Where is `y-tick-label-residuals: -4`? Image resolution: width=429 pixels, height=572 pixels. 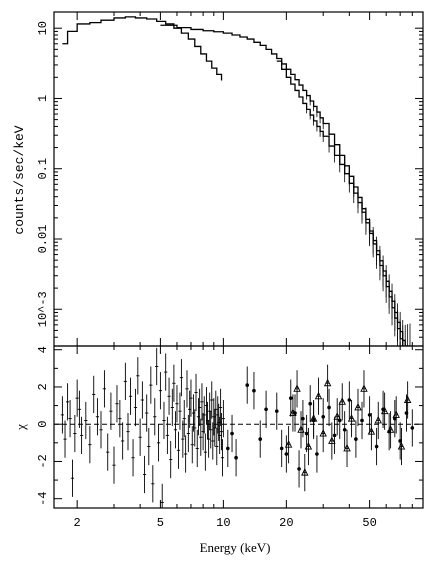
y-tick-label-residuals: -4 is located at coordinates (43, 498).